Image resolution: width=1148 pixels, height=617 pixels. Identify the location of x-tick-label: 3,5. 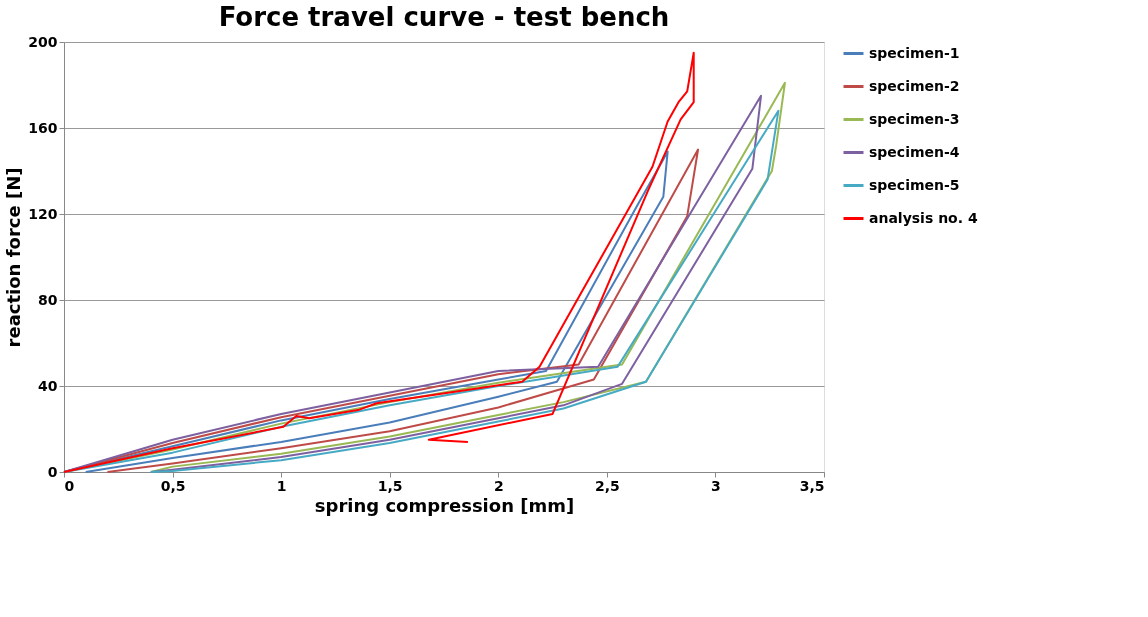
(812, 485).